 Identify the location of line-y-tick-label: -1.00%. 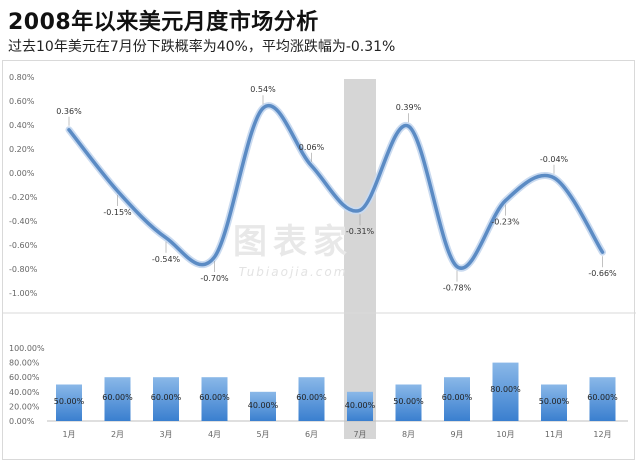
(23, 293).